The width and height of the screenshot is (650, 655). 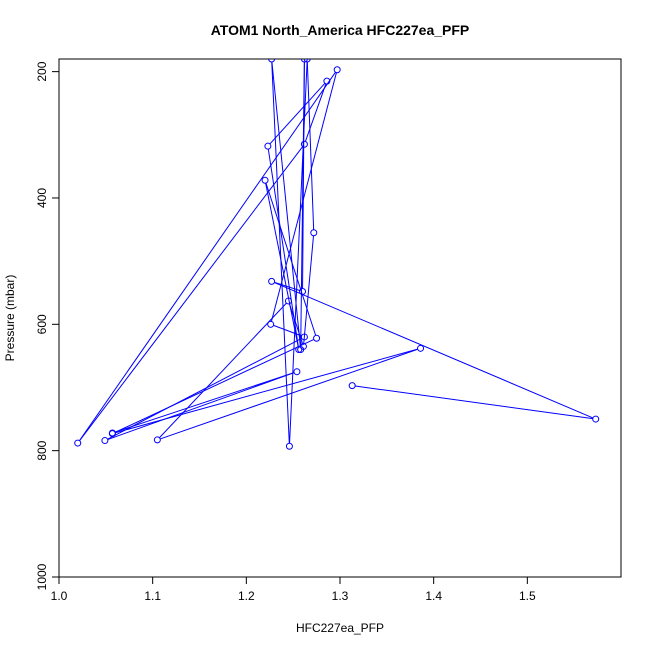 I want to click on x-axis-label: HFC227ea_PFP, so click(x=340, y=628).